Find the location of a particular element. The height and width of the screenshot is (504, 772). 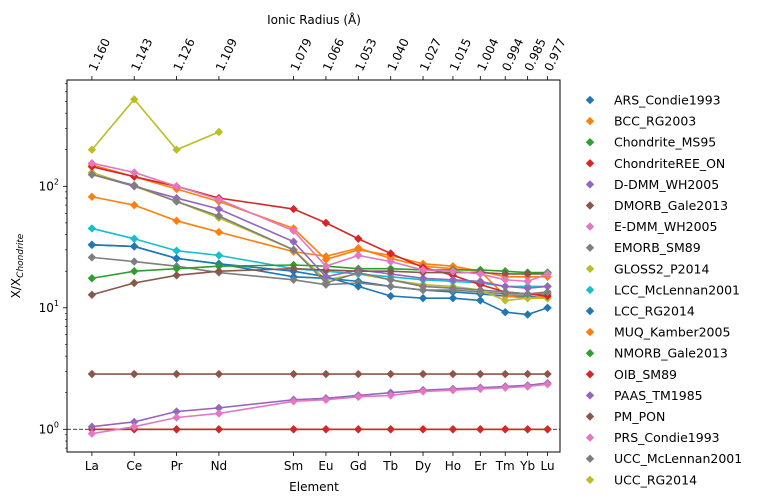

x-tick-label-La: La is located at coordinates (92, 466).